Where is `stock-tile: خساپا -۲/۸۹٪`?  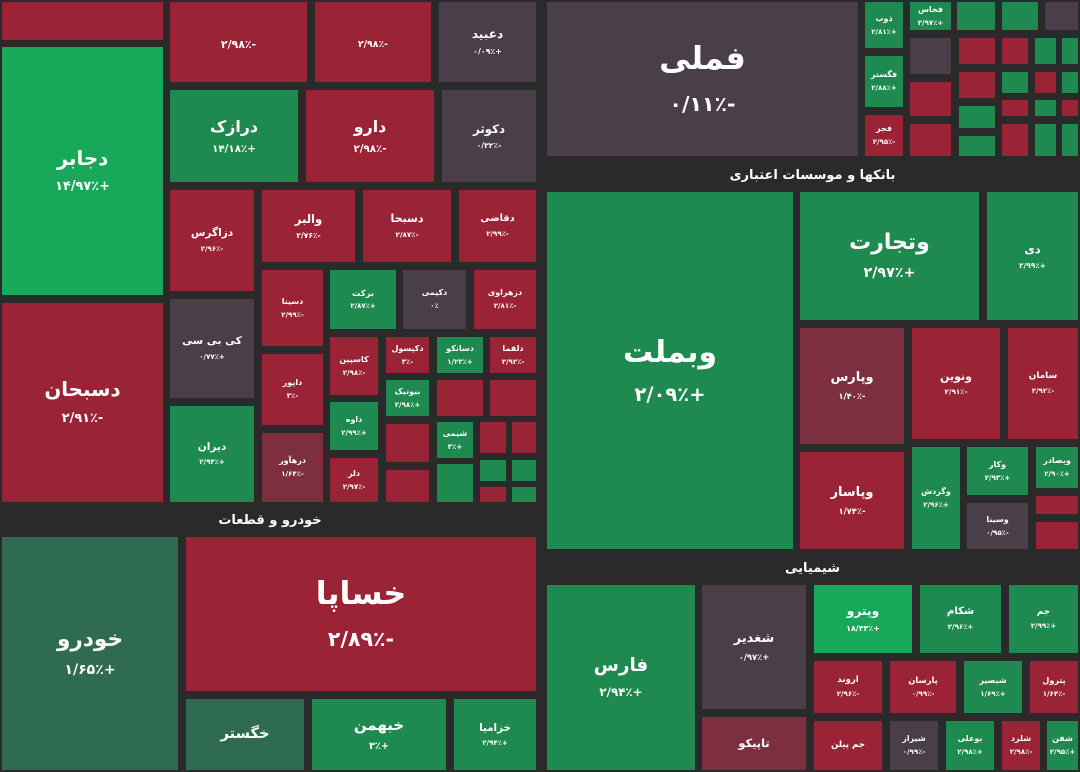
stock-tile: خساپا -۲/۸۹٪ is located at coordinates (361, 614).